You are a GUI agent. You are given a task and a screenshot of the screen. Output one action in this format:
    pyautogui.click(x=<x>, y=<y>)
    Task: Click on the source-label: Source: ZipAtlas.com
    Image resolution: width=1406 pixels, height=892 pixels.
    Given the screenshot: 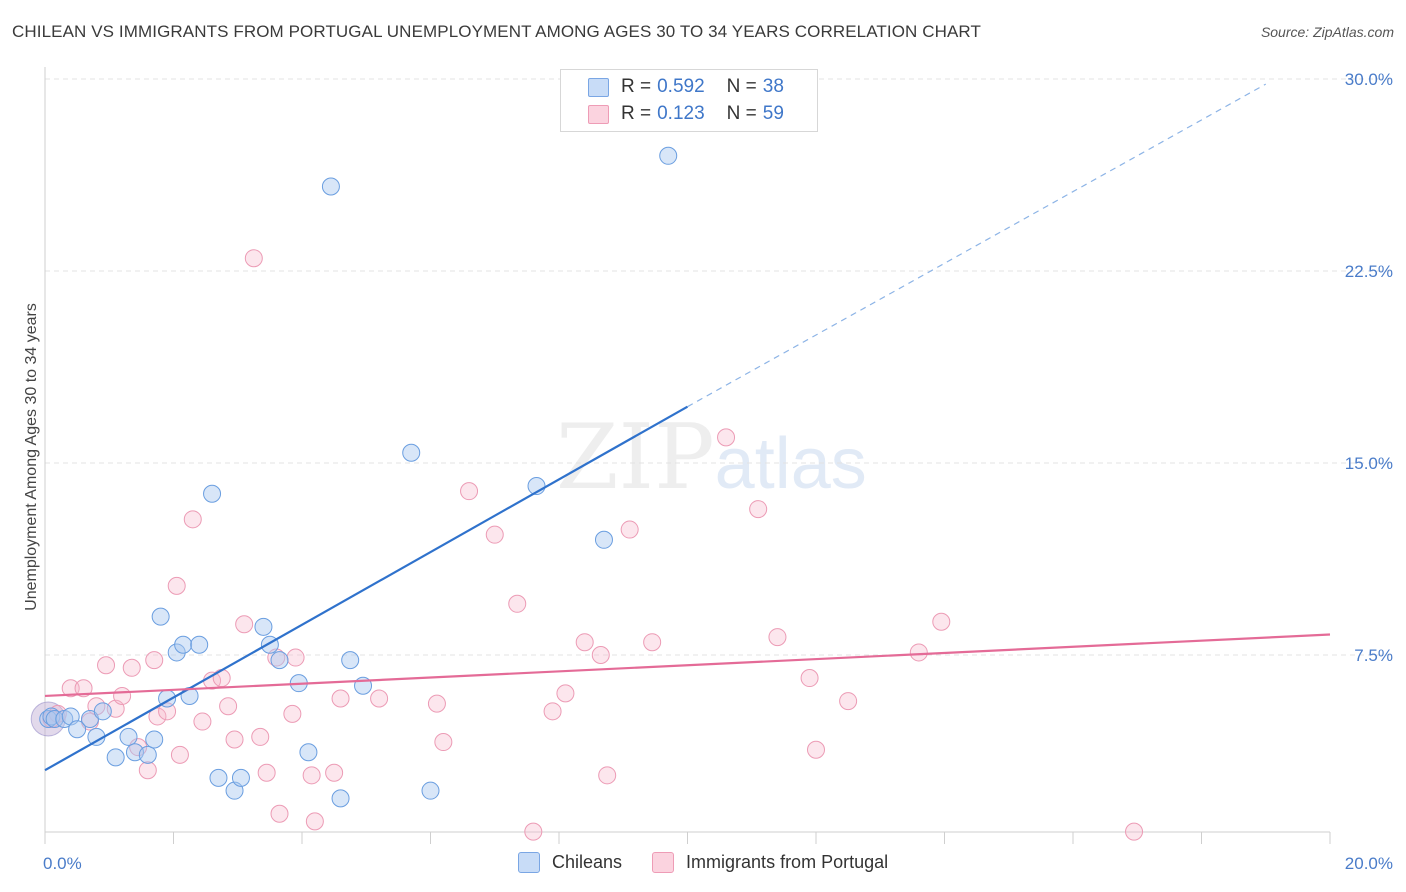 What is the action you would take?
    pyautogui.click(x=1327, y=32)
    